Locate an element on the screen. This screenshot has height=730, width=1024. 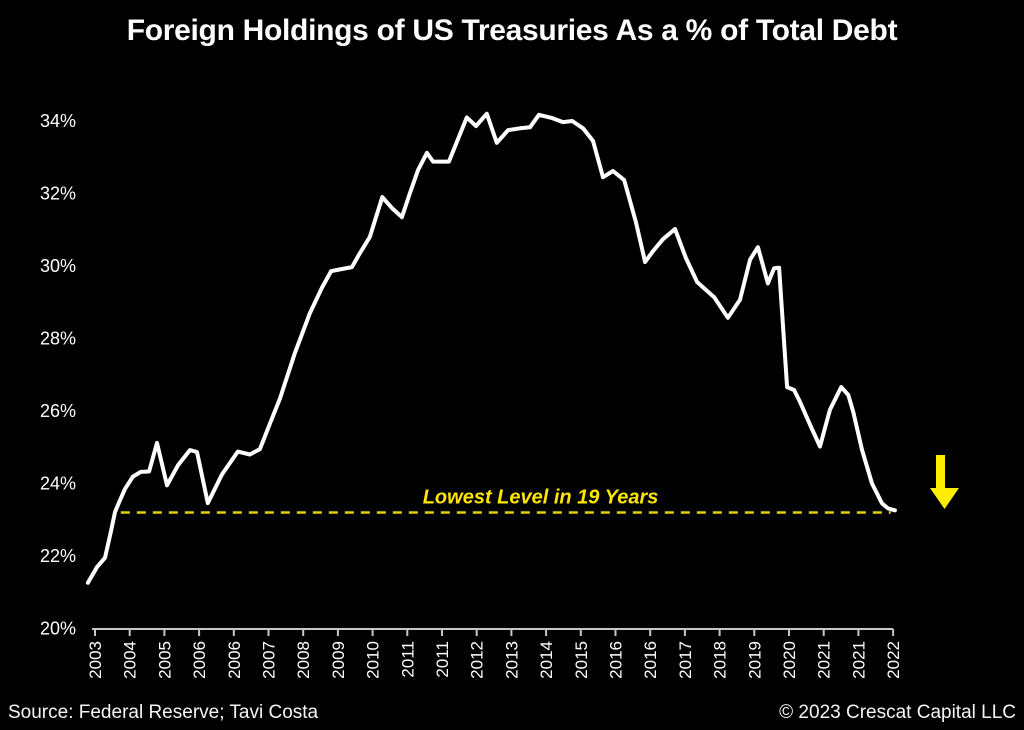
y-tick-label: 22% is located at coordinates (58, 556).